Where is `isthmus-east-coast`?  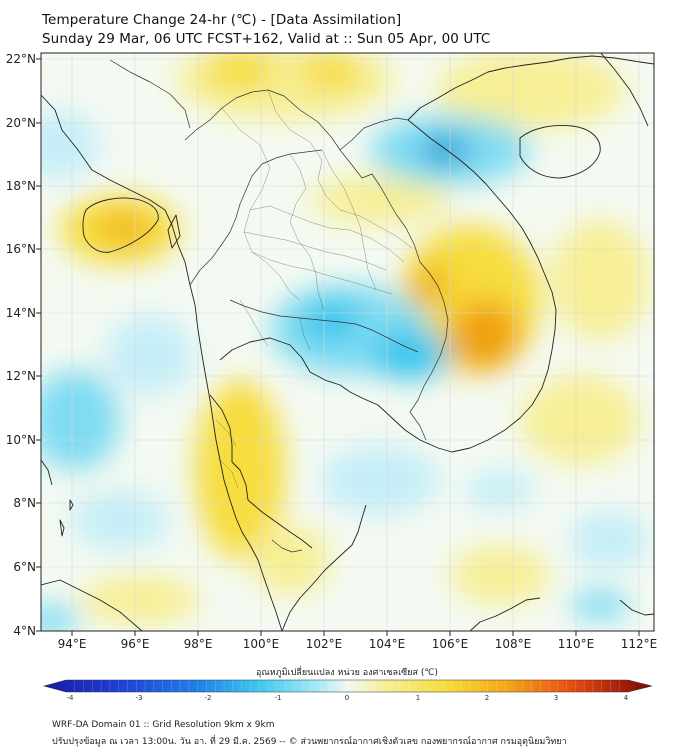 isthmus-east-coast is located at coordinates (221, 428).